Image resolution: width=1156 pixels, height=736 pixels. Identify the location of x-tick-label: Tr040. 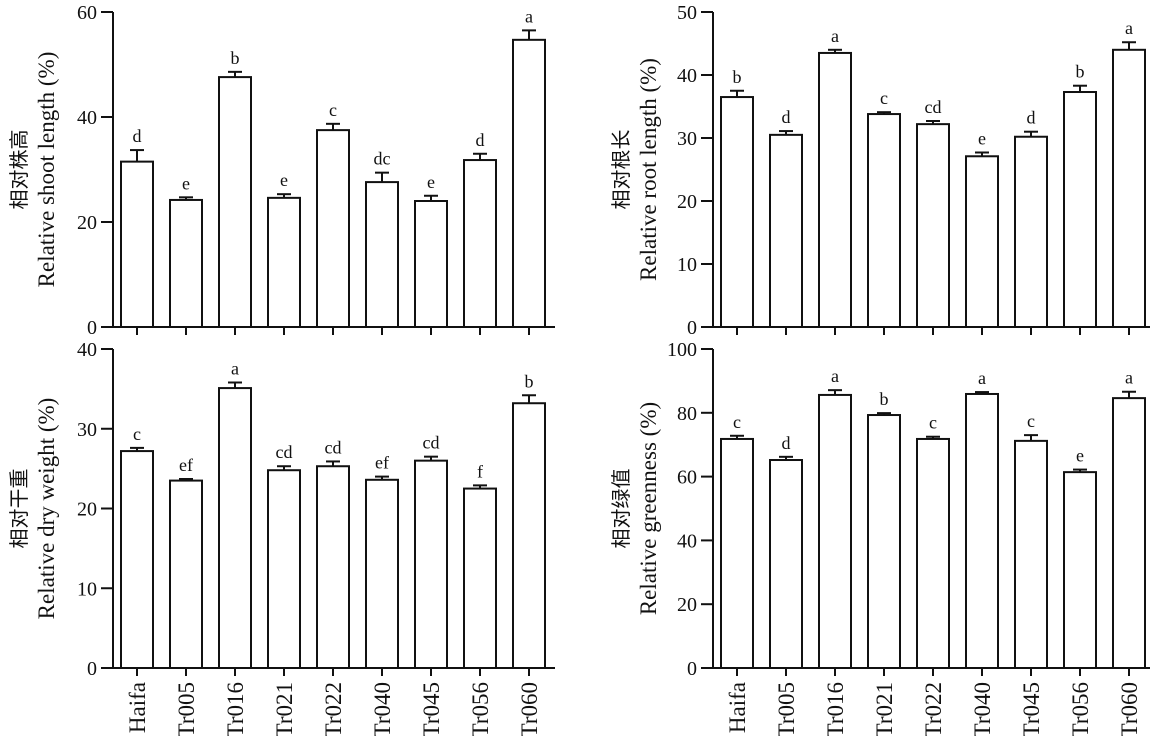
(382, 709).